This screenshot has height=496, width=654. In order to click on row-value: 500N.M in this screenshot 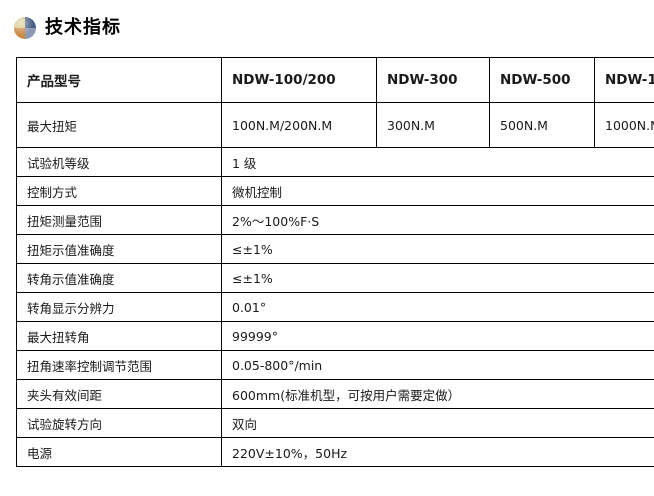, I will do `click(542, 125)`.